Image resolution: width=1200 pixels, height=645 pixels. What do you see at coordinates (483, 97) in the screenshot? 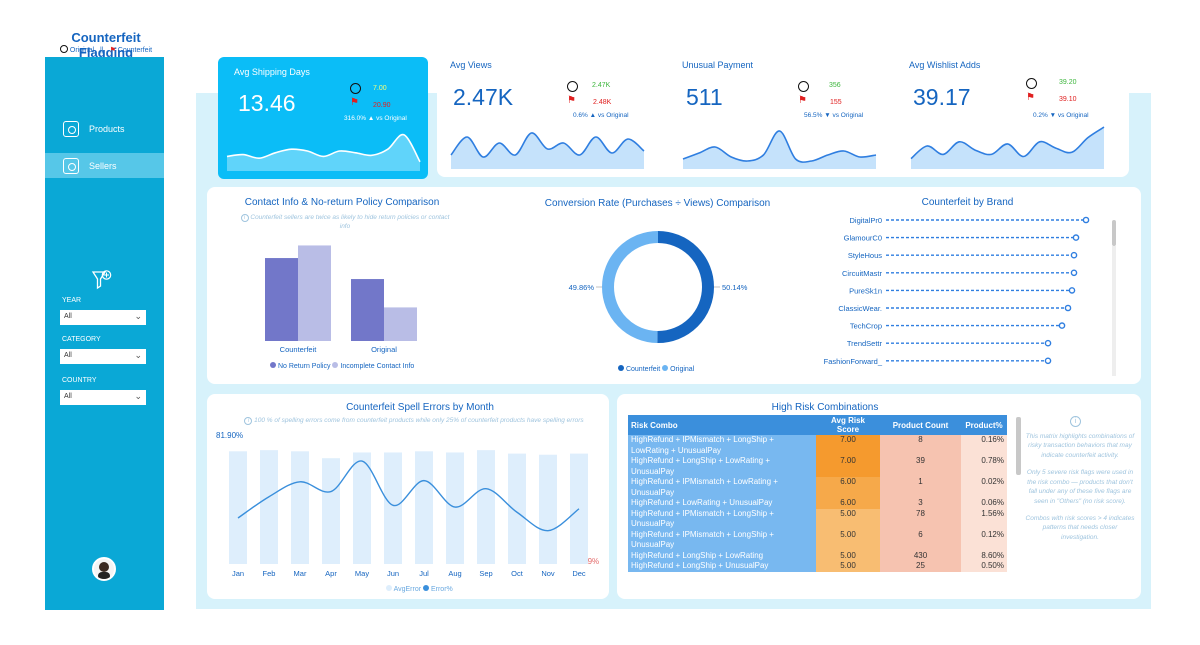
I see `kpi-value: 2.47K` at bounding box center [483, 97].